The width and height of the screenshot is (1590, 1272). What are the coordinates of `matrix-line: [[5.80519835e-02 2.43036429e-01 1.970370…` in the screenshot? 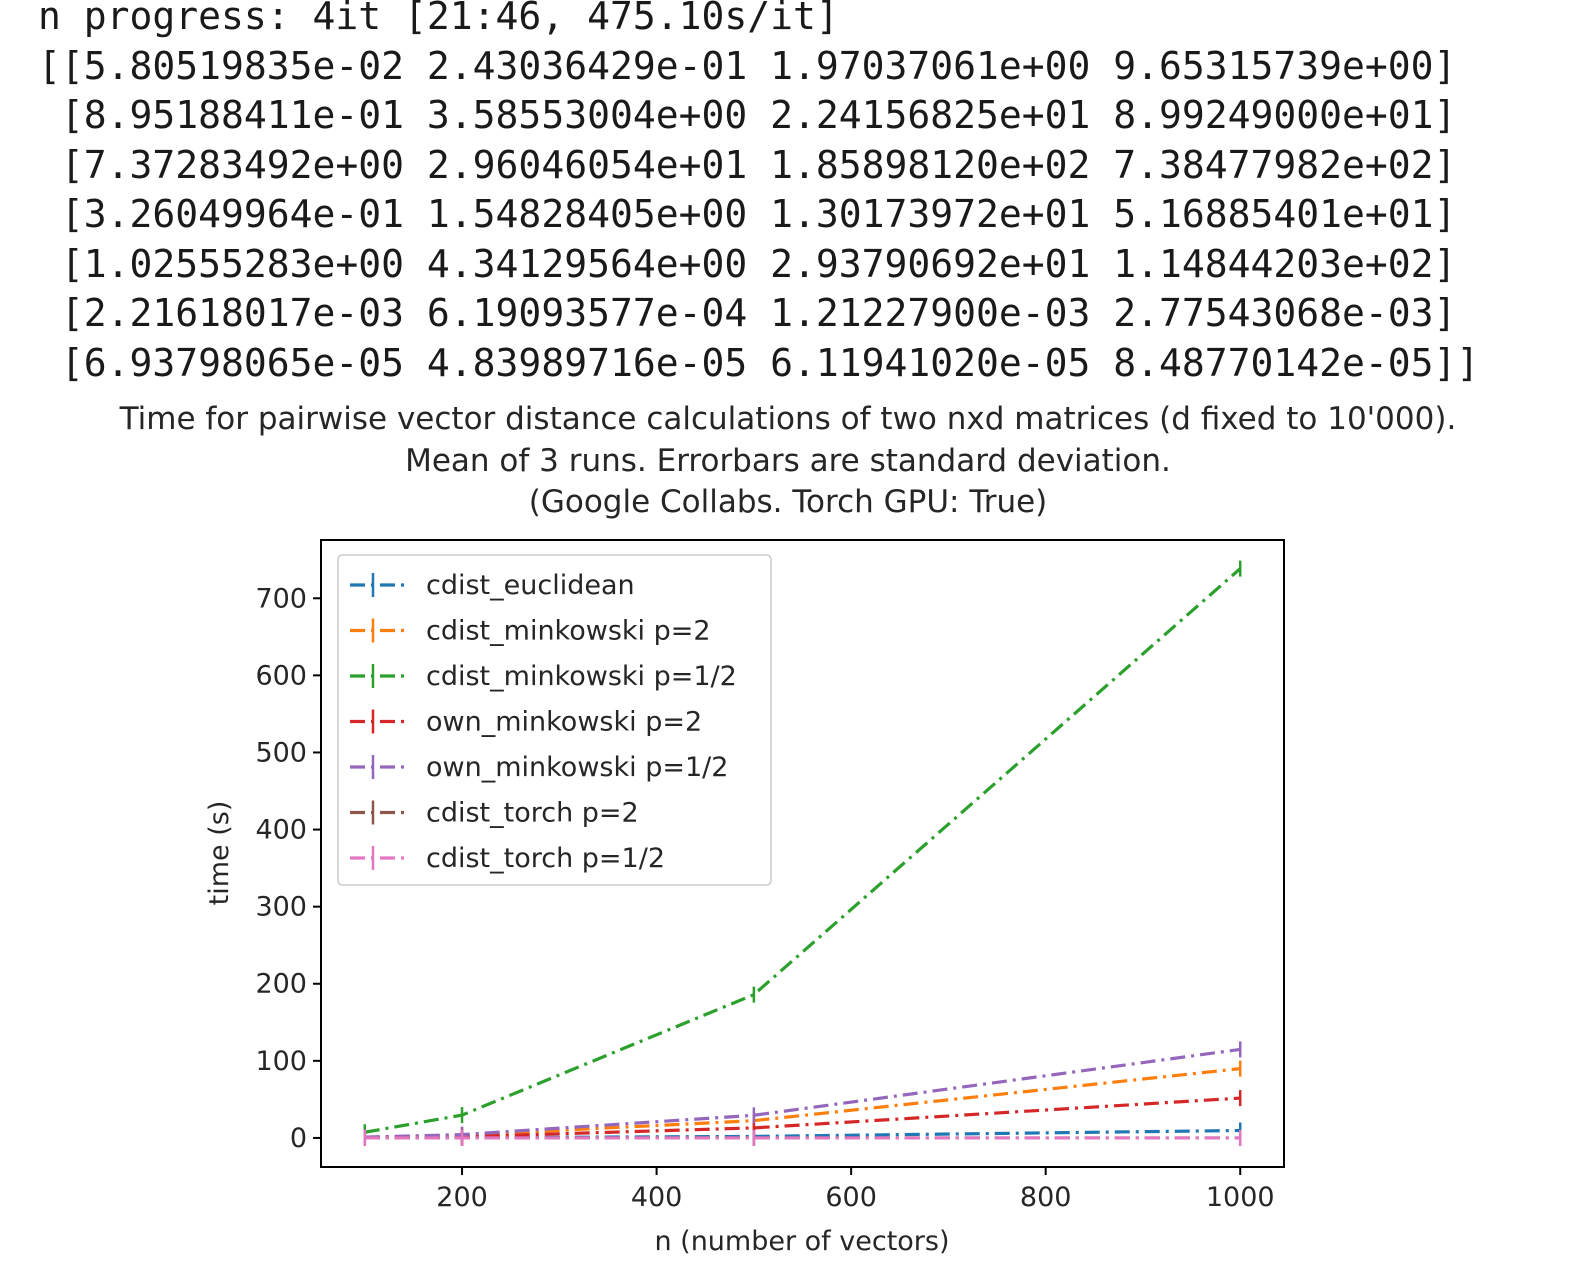 It's located at (747, 65).